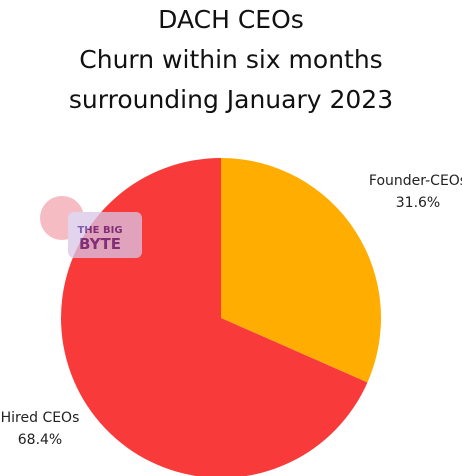  What do you see at coordinates (231, 99) in the screenshot?
I see `chart-title: surrounding January 2023` at bounding box center [231, 99].